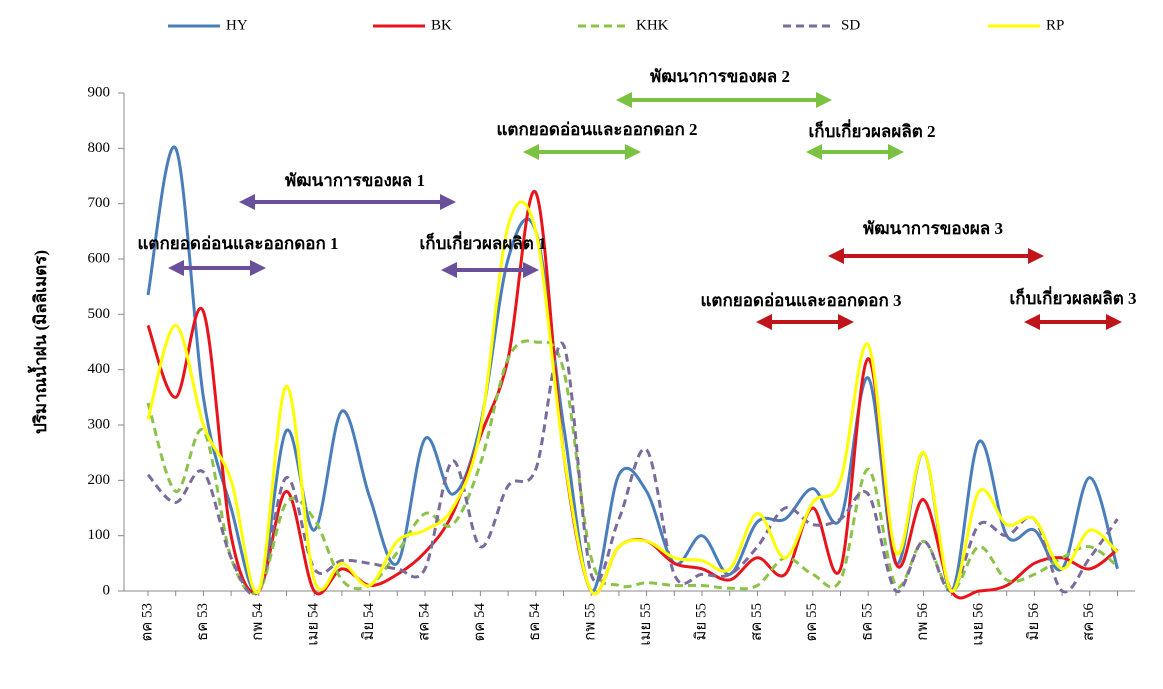  What do you see at coordinates (868, 622) in the screenshot?
I see `x-tick-label: ธค 55` at bounding box center [868, 622].